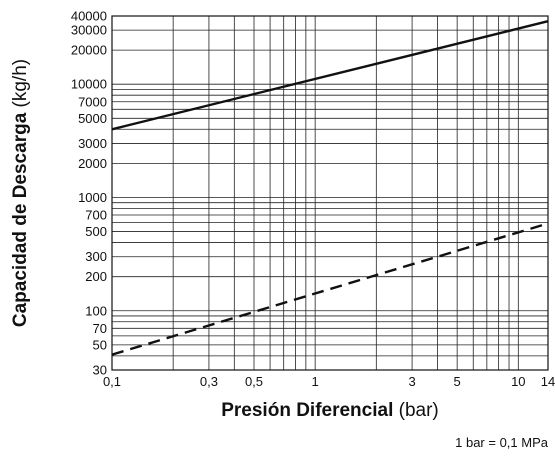 The image size is (555, 457). Describe the element at coordinates (457, 381) in the screenshot. I see `x-tick-label: 5` at that location.